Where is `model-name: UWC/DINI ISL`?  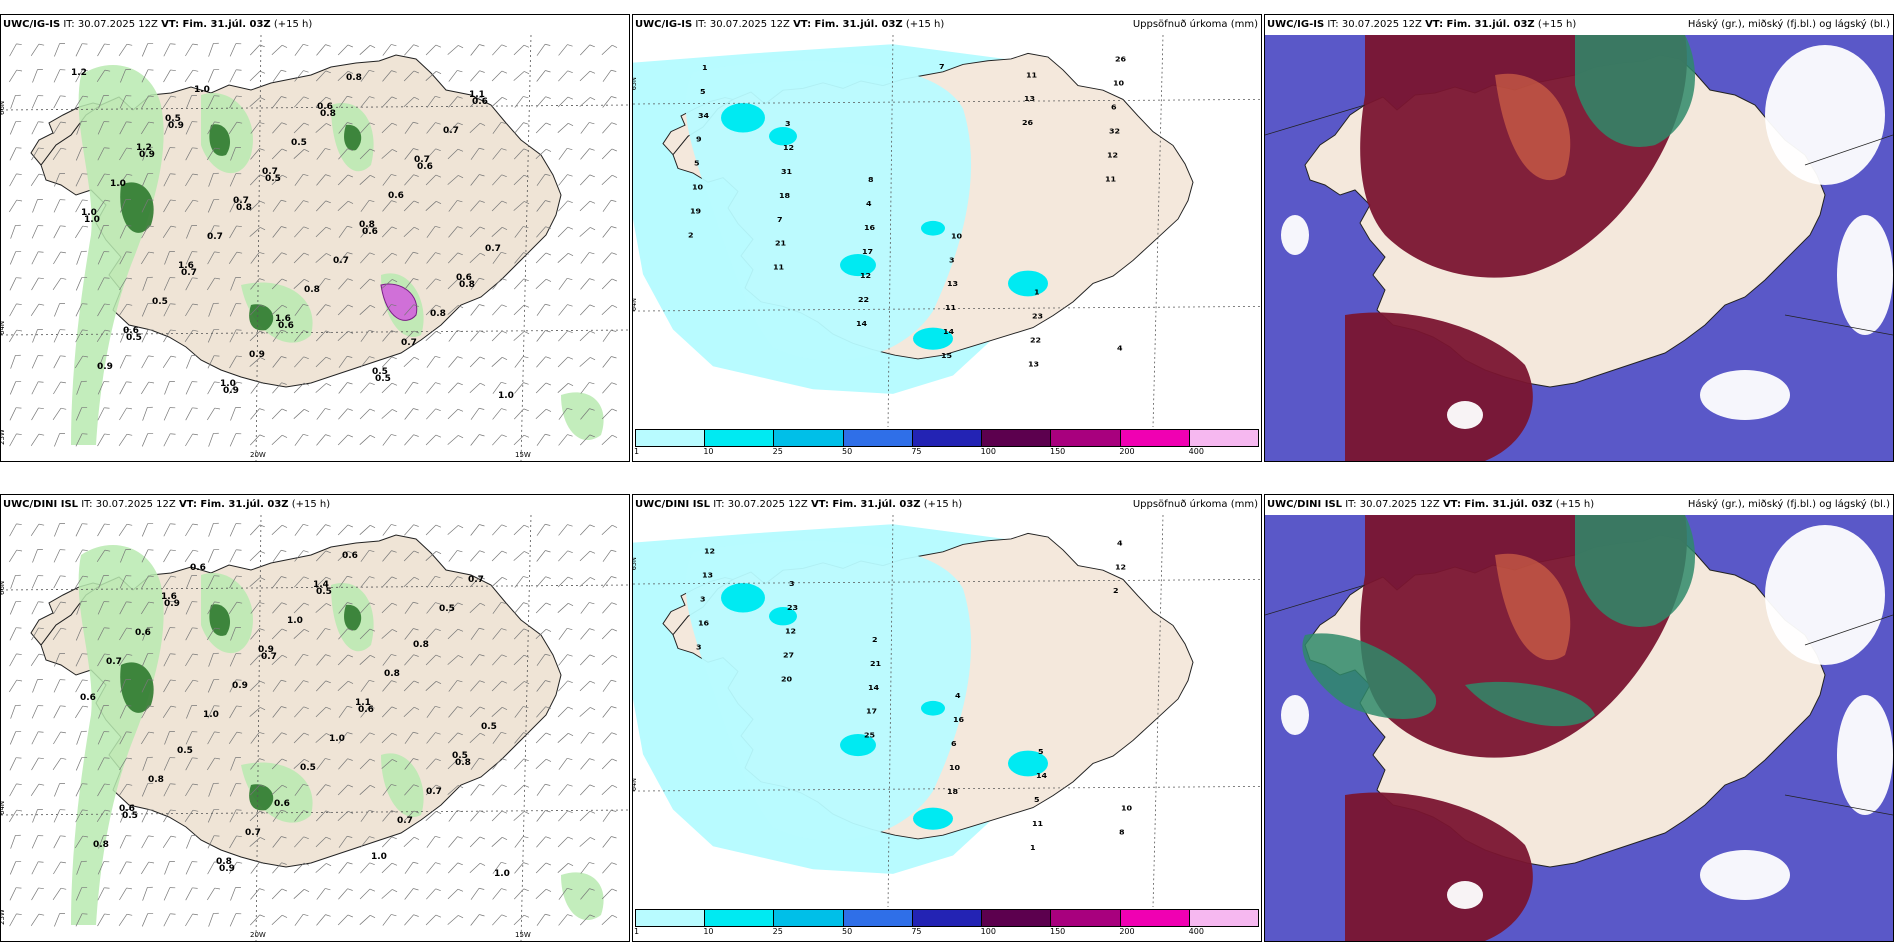 model-name: UWC/DINI ISL is located at coordinates (1305, 504).